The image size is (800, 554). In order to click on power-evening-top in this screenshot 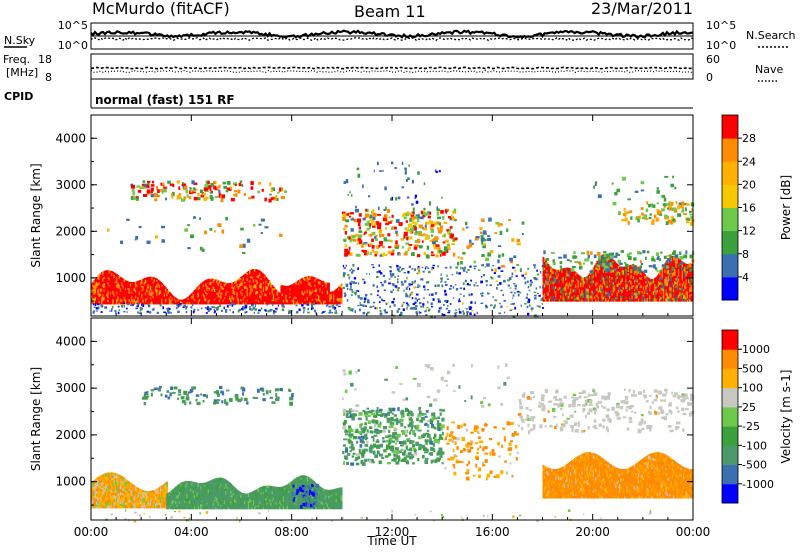, I will do `click(644, 191)`.